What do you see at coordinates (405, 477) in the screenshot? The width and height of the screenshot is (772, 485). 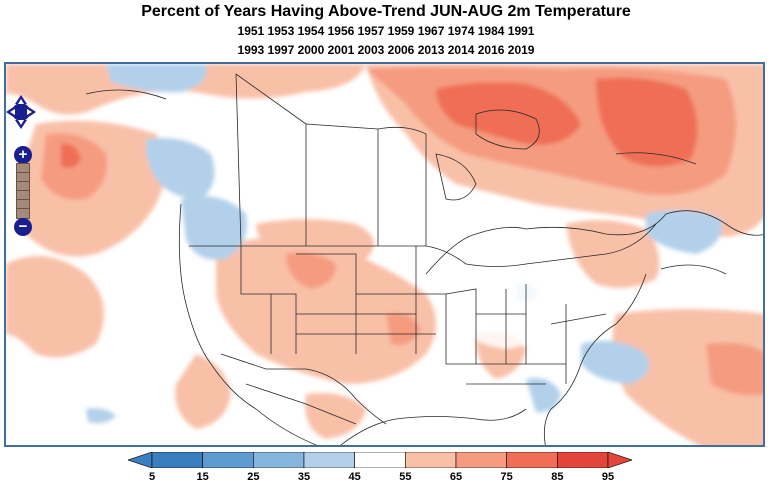 I see `colorbar-tick-label: 55` at bounding box center [405, 477].